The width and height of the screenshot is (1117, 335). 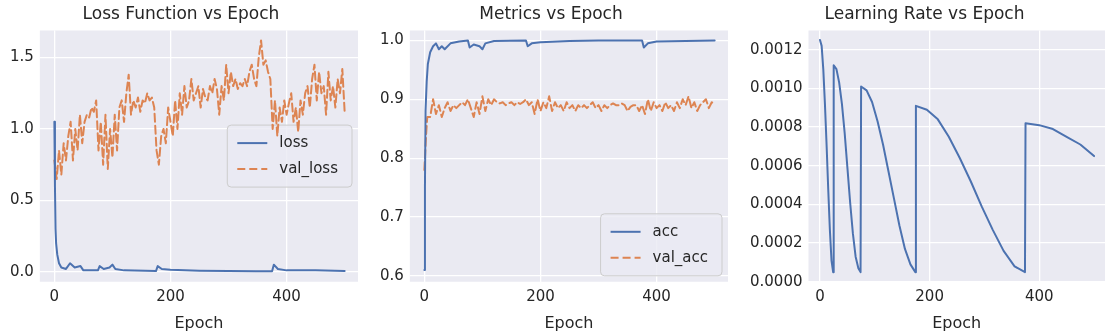 I want to click on y-tick-label: 0.0008, so click(x=776, y=125).